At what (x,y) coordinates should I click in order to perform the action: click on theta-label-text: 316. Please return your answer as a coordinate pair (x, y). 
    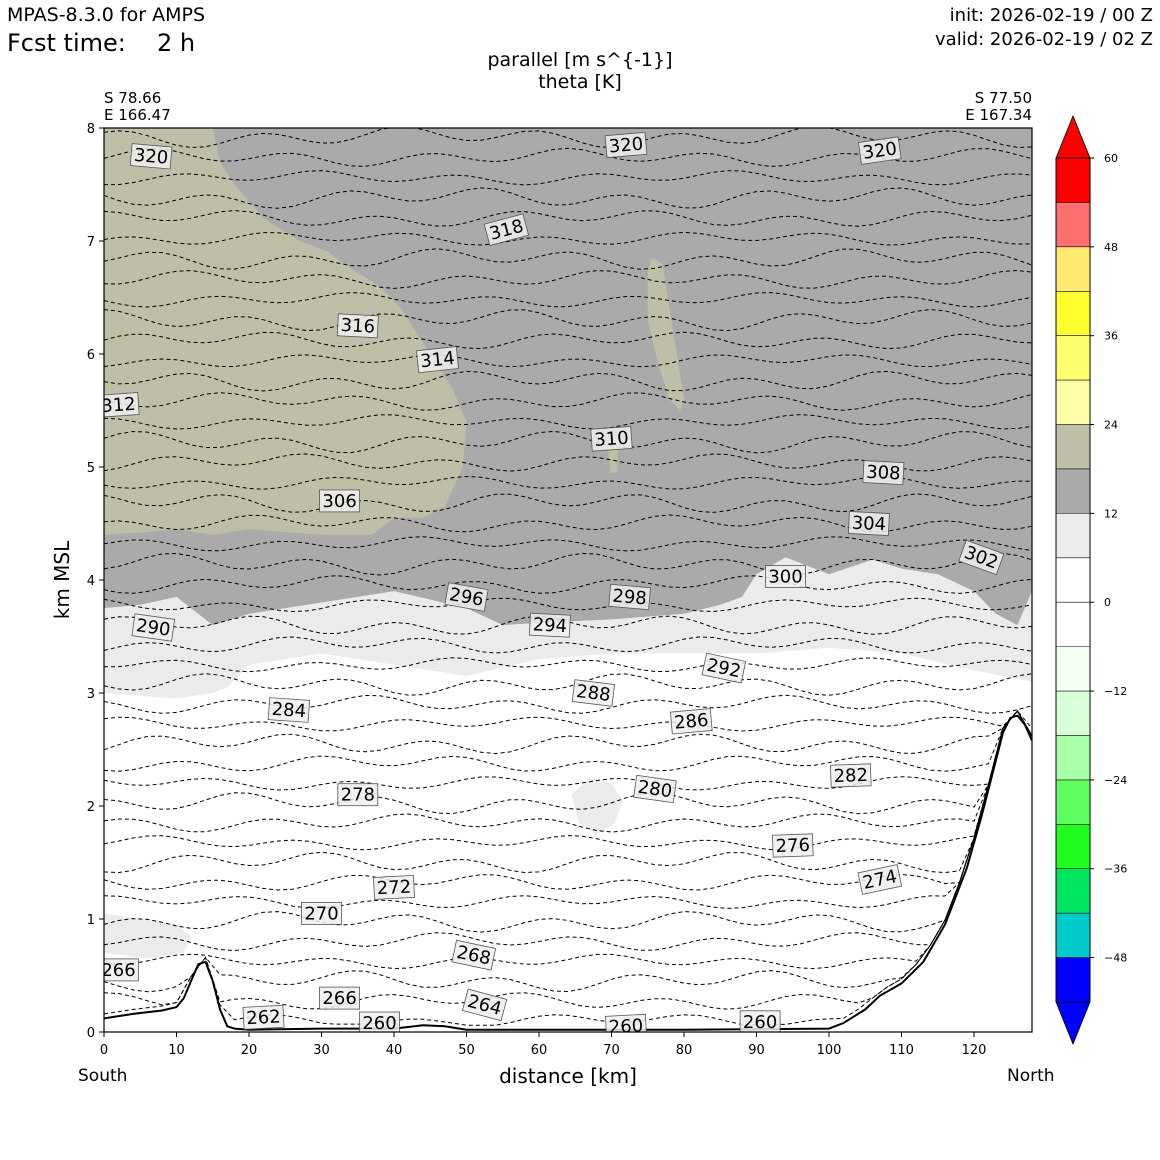
    Looking at the image, I should click on (357, 326).